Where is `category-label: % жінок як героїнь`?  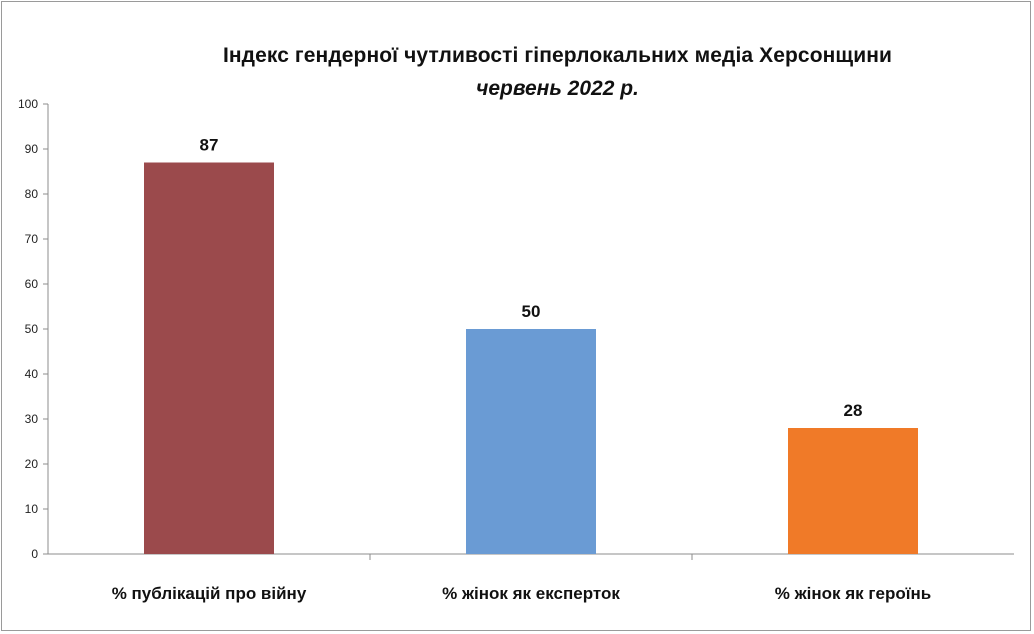 category-label: % жінок як героїнь is located at coordinates (853, 593).